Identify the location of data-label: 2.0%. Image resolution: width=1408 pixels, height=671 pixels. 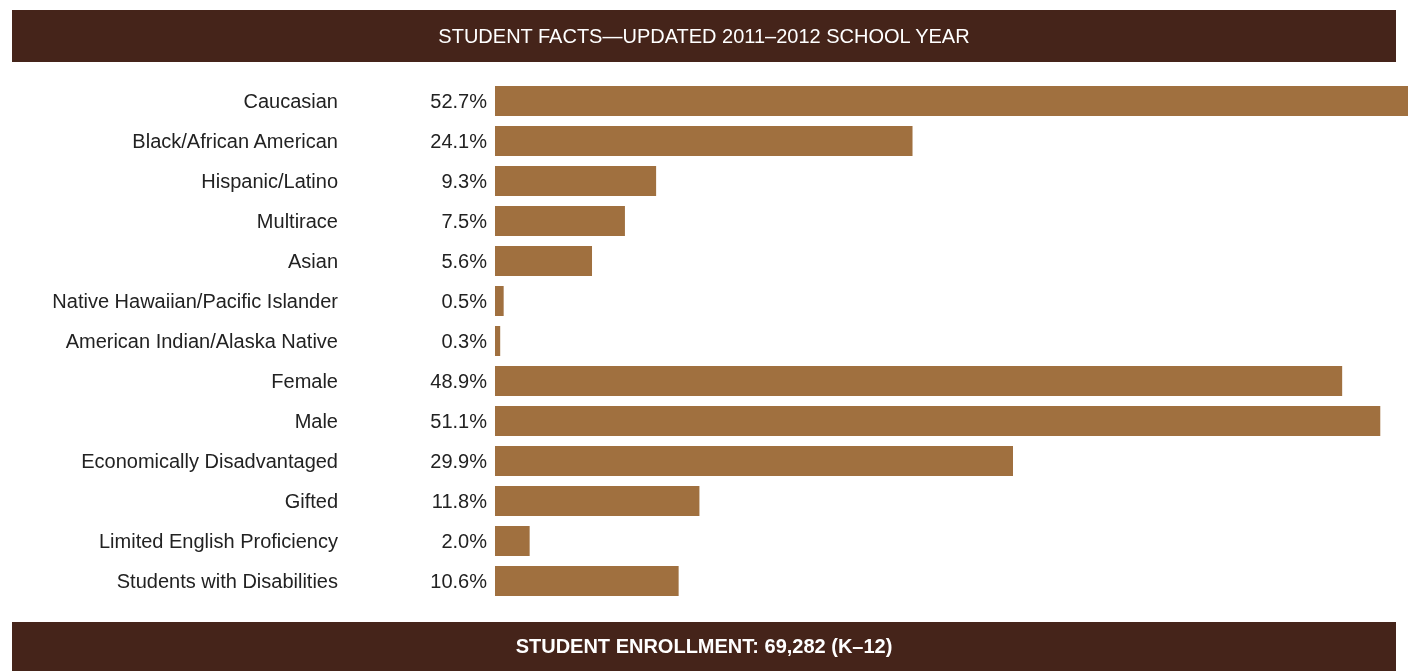
(464, 541).